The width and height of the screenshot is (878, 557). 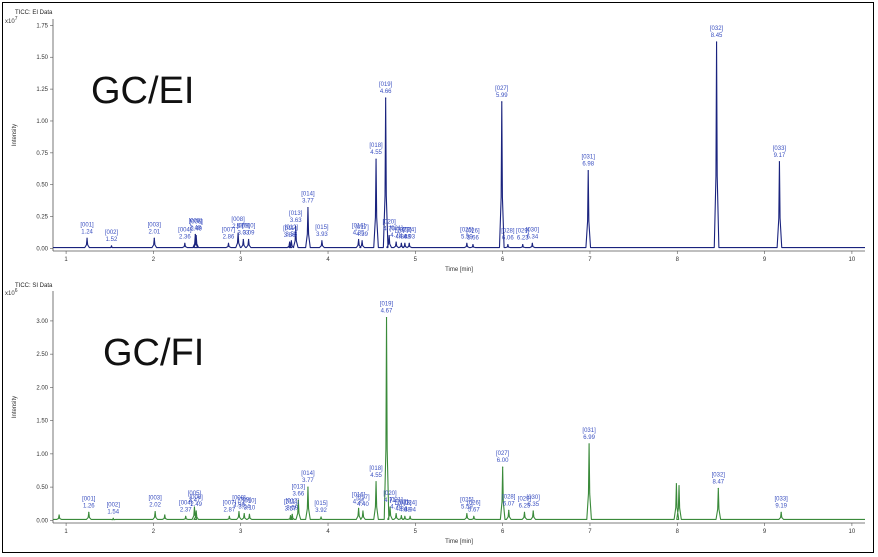 What do you see at coordinates (230, 510) in the screenshot?
I see `peak-rt-label: 2.87` at bounding box center [230, 510].